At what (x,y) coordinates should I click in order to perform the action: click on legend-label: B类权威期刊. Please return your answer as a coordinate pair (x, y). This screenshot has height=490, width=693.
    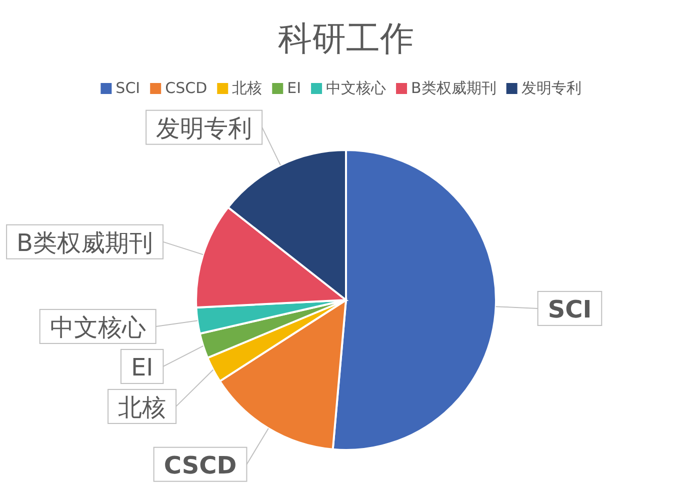
    Looking at the image, I should click on (453, 88).